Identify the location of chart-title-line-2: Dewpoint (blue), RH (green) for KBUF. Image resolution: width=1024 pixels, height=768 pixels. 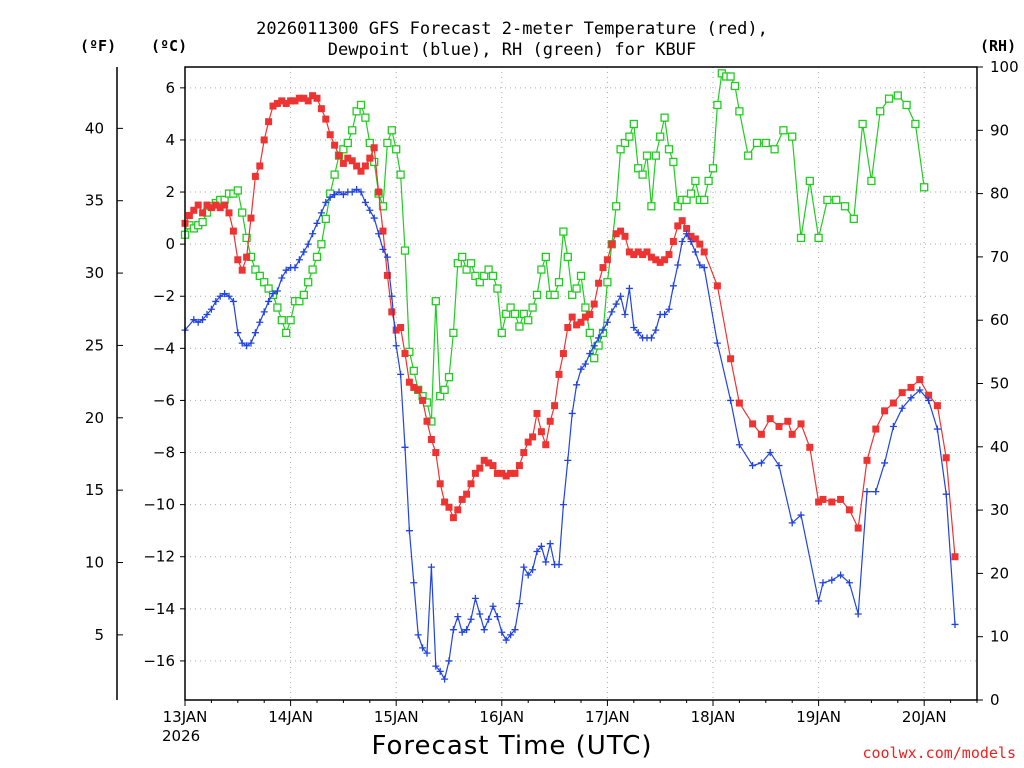
(512, 50).